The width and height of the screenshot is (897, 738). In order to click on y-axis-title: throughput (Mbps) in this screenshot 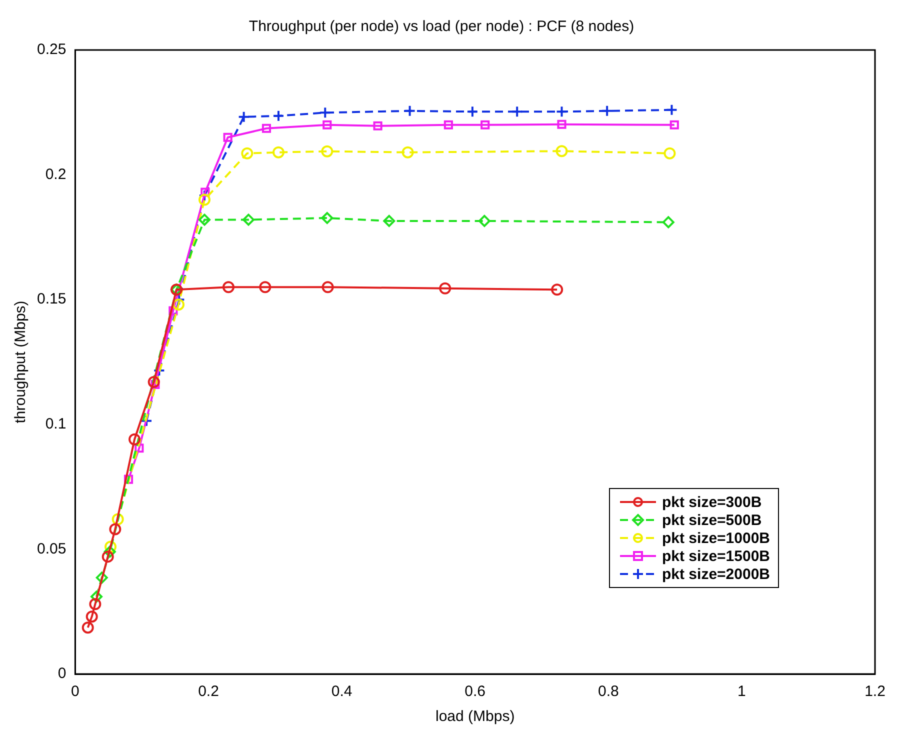, I will do `click(21, 362)`.